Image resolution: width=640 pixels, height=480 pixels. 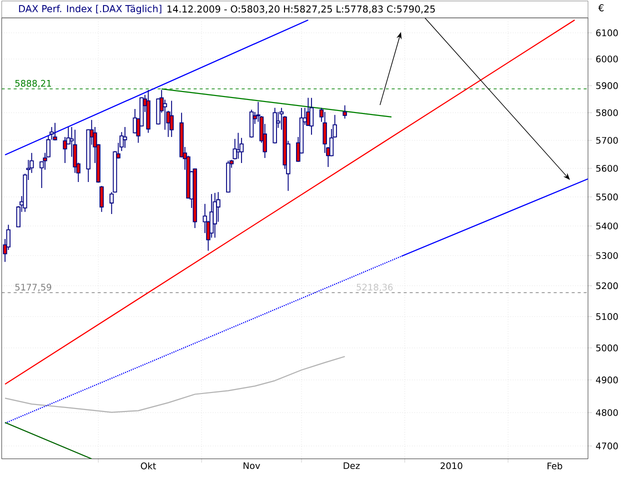 I want to click on chart-subtitle: 14.12.2009 - O:5803,20 H:5827,25 L:5778,83 C:5790,25, so click(x=301, y=9).